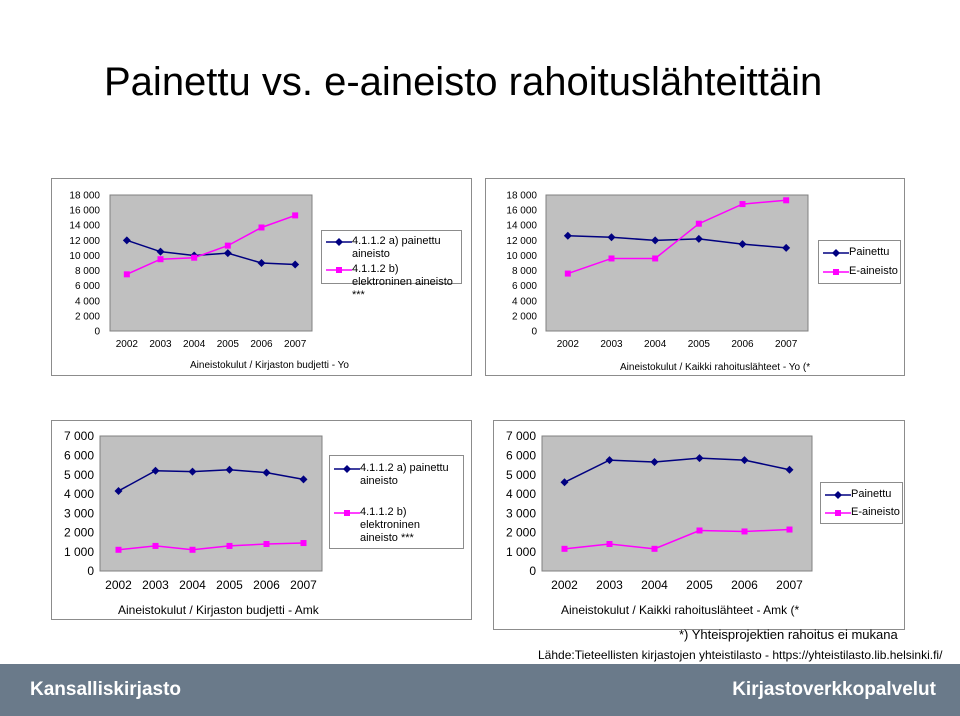 Image resolution: width=960 pixels, height=716 pixels. Describe the element at coordinates (106, 689) in the screenshot. I see `footer-logo-kansalliskirjasto: Kansalliskirjasto` at that location.